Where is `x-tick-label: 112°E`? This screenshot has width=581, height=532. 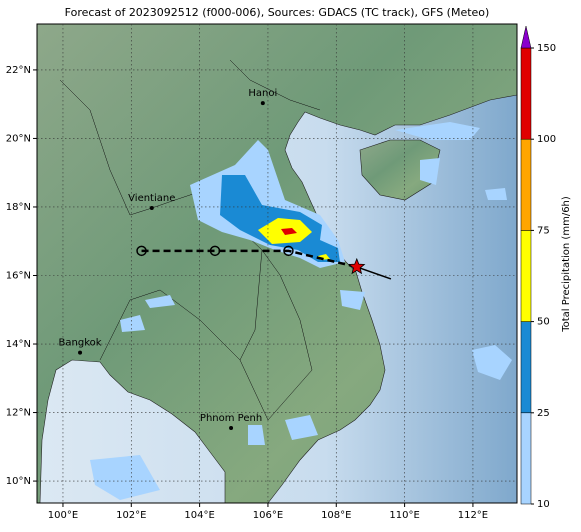
x-tick-label: 112°E is located at coordinates (473, 515).